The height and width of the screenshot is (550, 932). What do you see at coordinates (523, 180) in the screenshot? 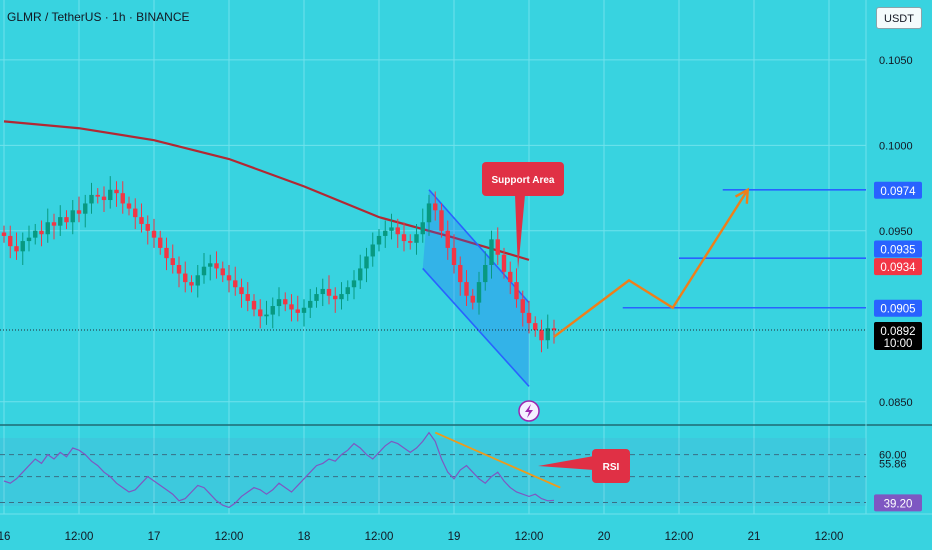
I see `support-area-label: Support Area` at bounding box center [523, 180].